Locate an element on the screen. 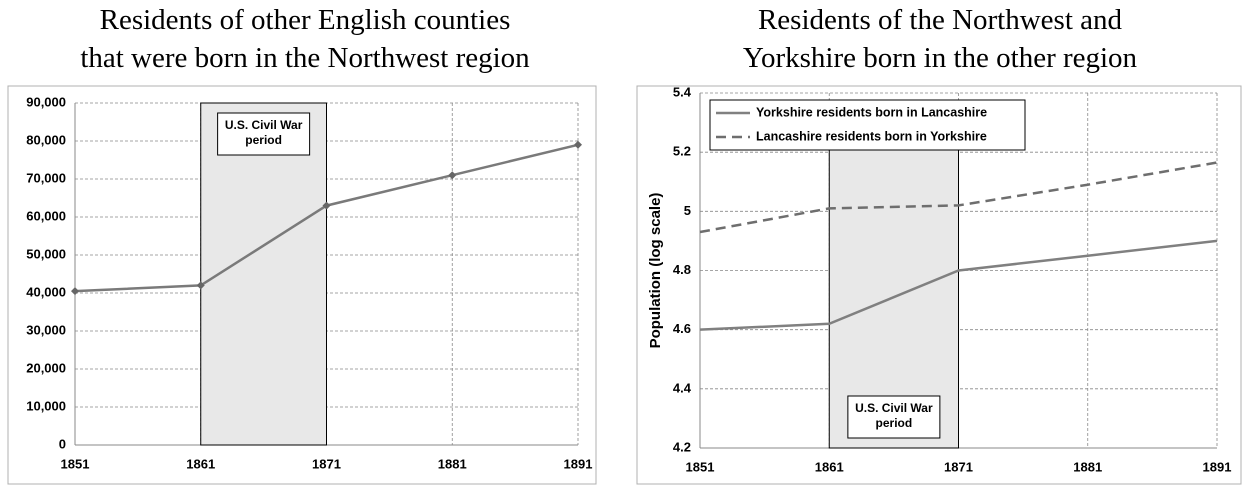 This screenshot has height=487, width=1249. legend-label: Lancashire residents born in Yorkshire is located at coordinates (871, 136).